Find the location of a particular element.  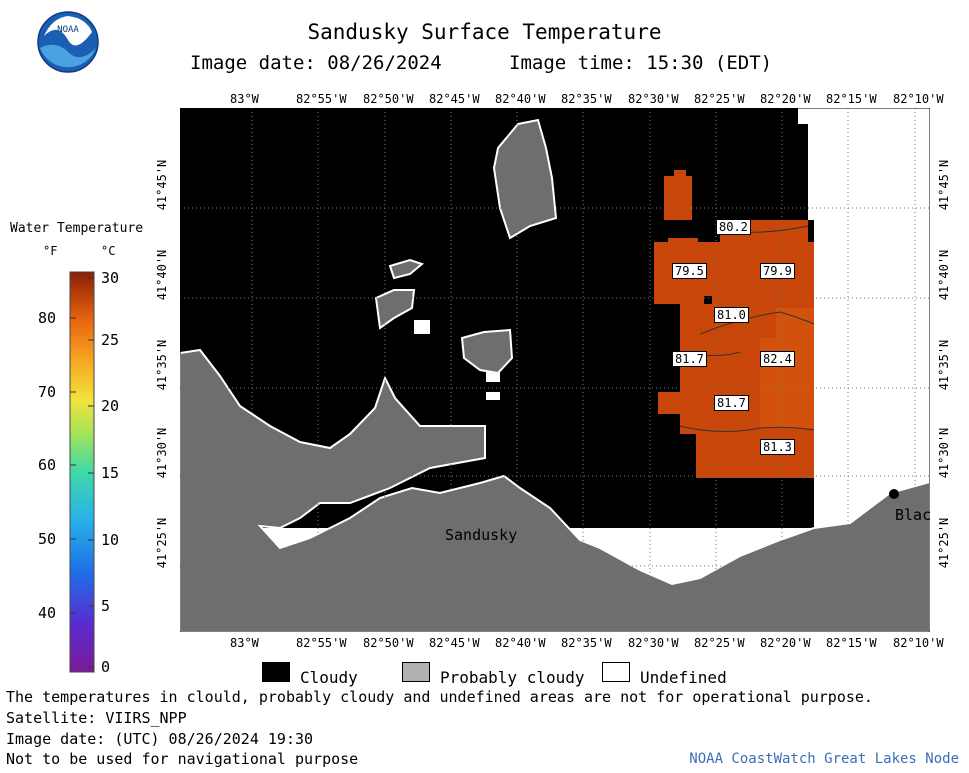

temperature-label: 79.9 is located at coordinates (777, 271).